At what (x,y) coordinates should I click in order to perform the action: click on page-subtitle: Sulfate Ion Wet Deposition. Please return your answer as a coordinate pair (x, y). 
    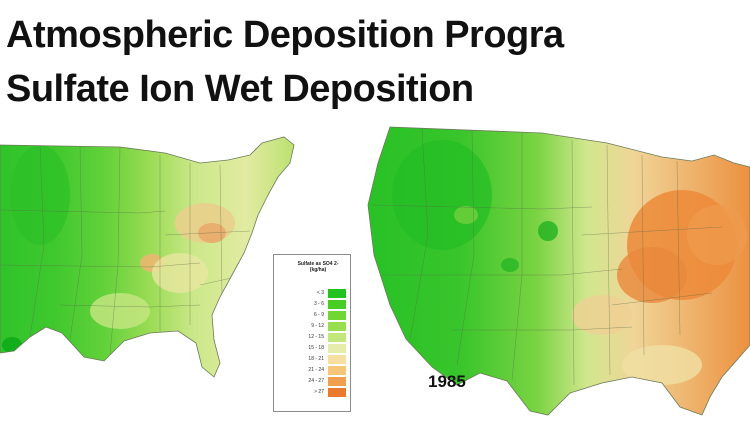
    Looking at the image, I should click on (240, 89).